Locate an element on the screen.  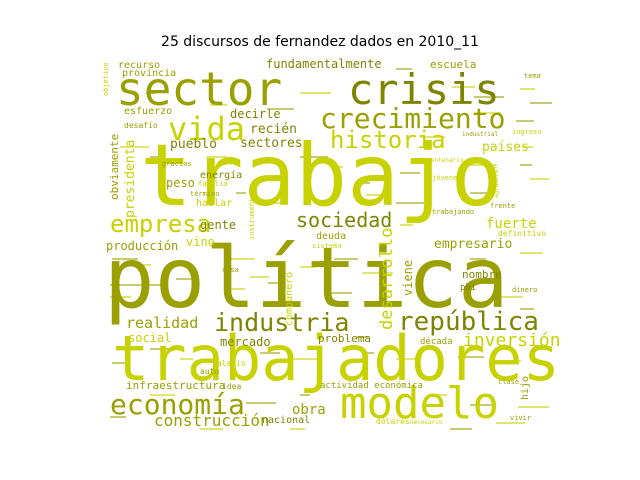
cloud-word: actividad económica is located at coordinates (371, 385).